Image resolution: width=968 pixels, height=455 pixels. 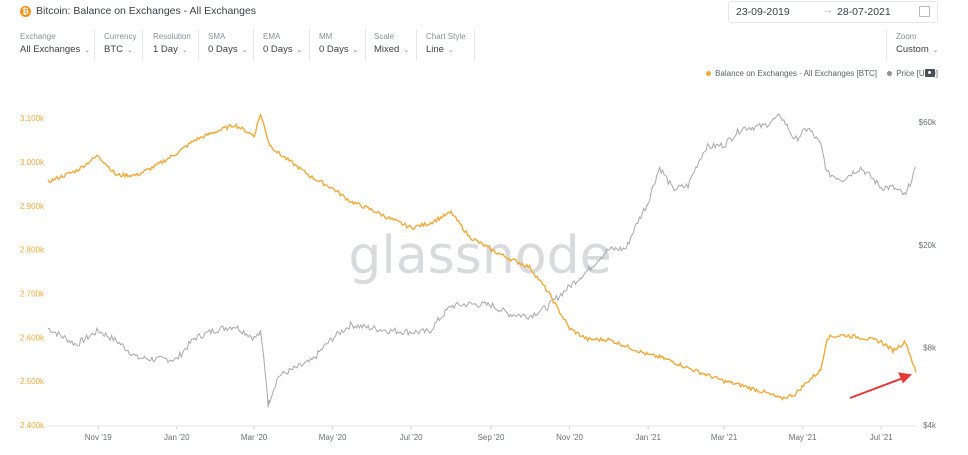 What do you see at coordinates (930, 348) in the screenshot?
I see `y-right-tick-label: $8k` at bounding box center [930, 348].